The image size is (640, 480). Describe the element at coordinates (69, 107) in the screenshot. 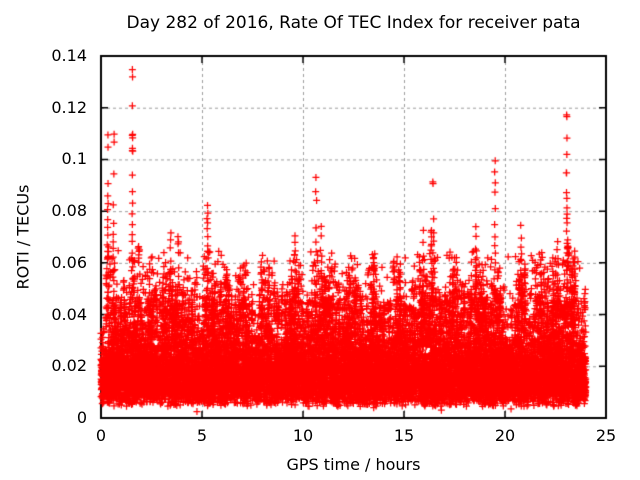

I see `y-tick-label: 0.12` at that location.